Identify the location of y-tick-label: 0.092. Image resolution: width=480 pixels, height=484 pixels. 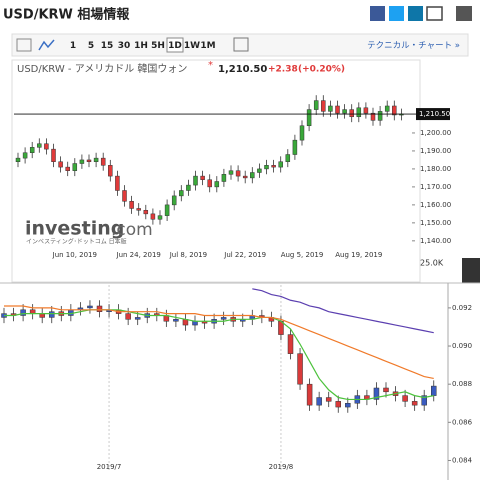
(462, 308).